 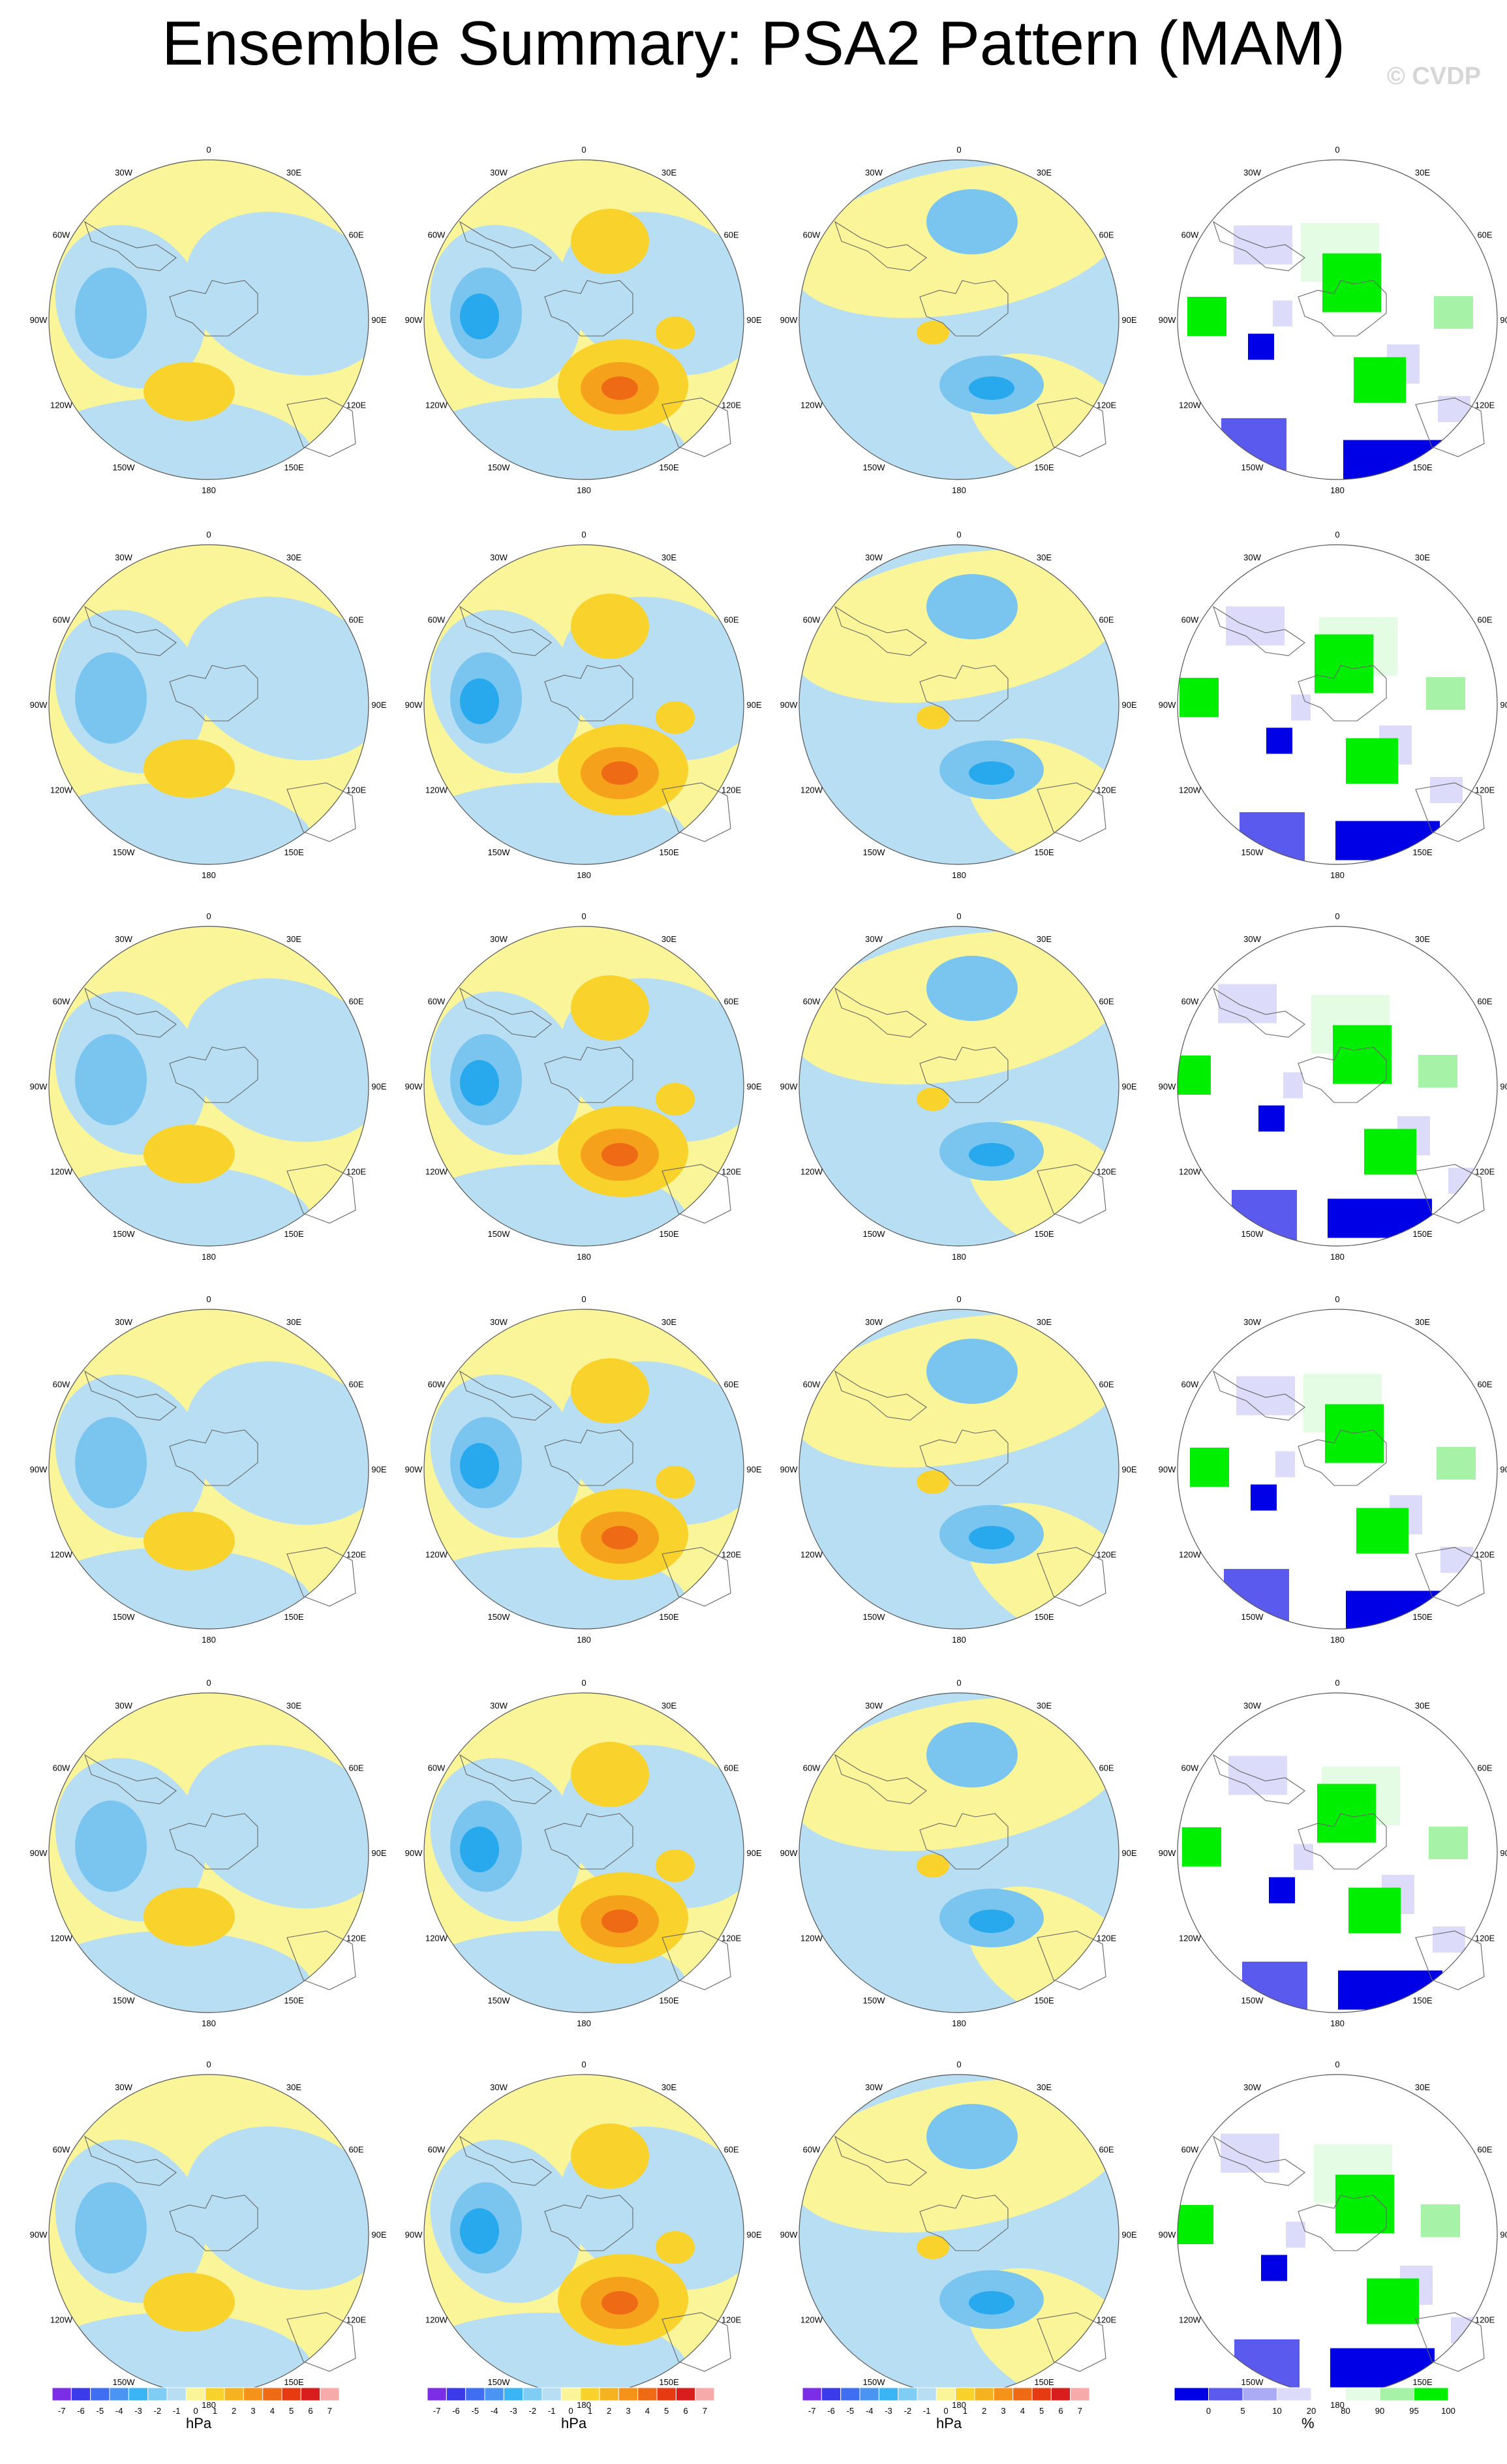 What do you see at coordinates (958, 702) in the screenshot?
I see `panel-diff-row2: 0 30E 60E 90E 120E 150E 180 150W 120W 90W 60W 30W` at bounding box center [958, 702].